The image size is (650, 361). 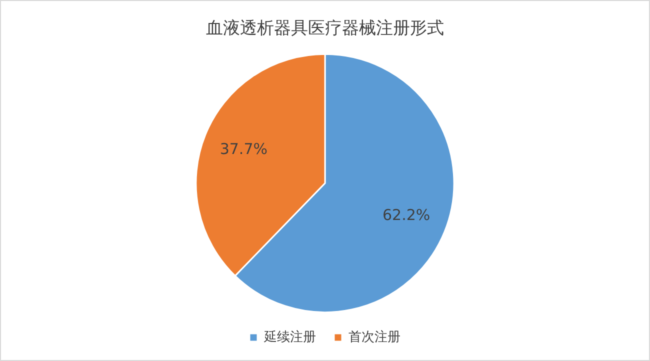 What do you see at coordinates (374, 337) in the screenshot?
I see `legend-label: 首次注册` at bounding box center [374, 337].